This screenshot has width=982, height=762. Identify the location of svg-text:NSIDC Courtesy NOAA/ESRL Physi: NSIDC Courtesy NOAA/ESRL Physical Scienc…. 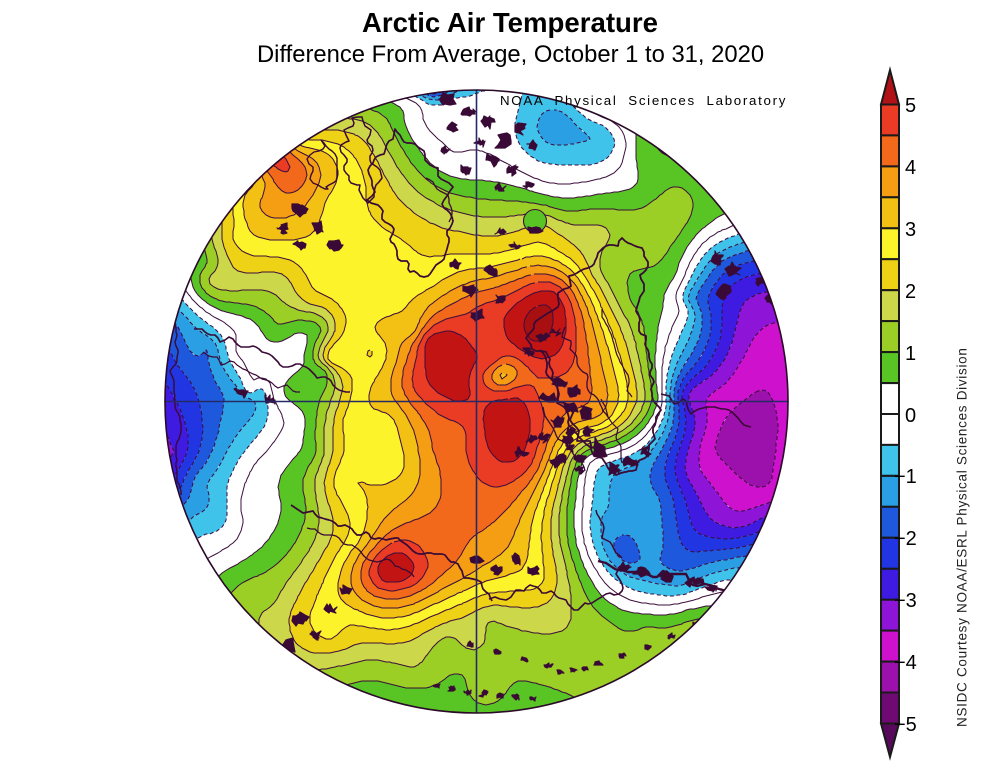
(962, 537).